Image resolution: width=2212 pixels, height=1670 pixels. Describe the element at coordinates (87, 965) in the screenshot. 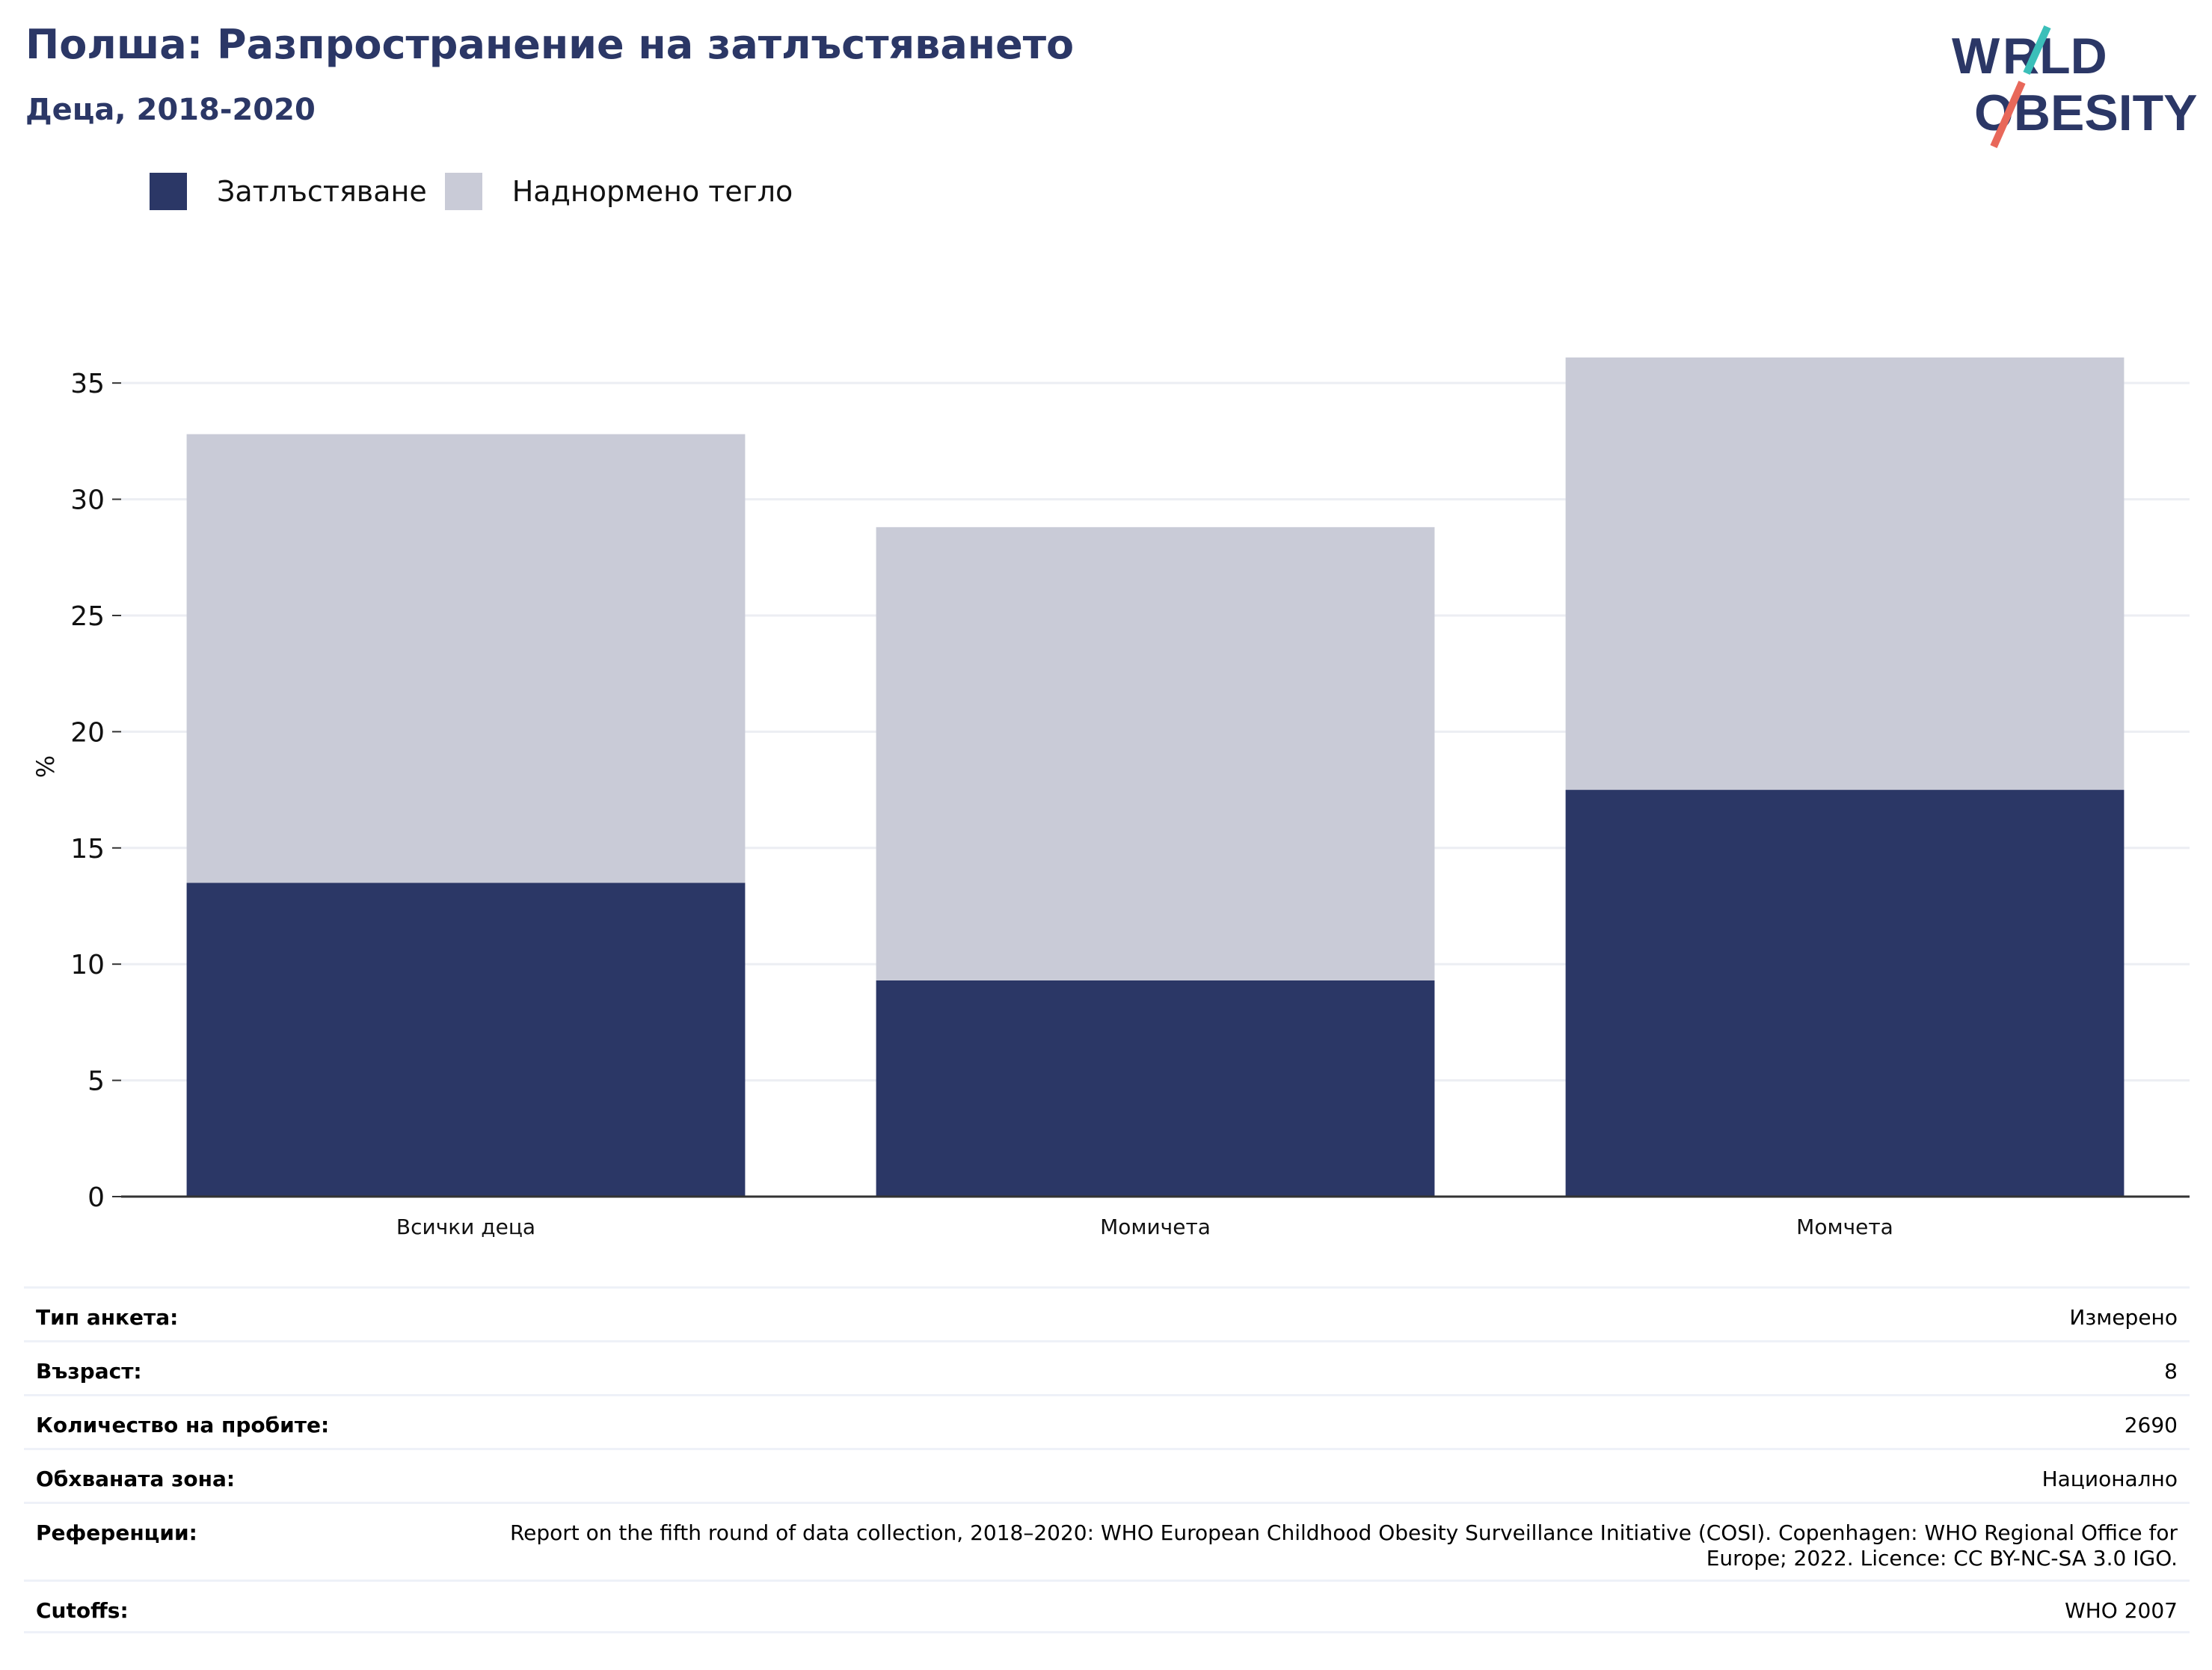

I see `y-tick-label: 10` at that location.